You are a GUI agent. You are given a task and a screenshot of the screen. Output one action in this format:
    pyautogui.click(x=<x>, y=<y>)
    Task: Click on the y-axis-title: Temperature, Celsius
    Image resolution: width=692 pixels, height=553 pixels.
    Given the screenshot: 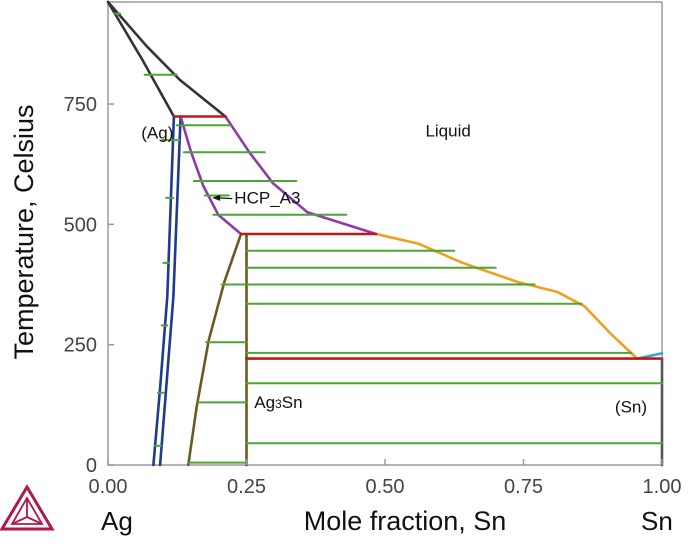 What is the action you would take?
    pyautogui.click(x=24, y=231)
    